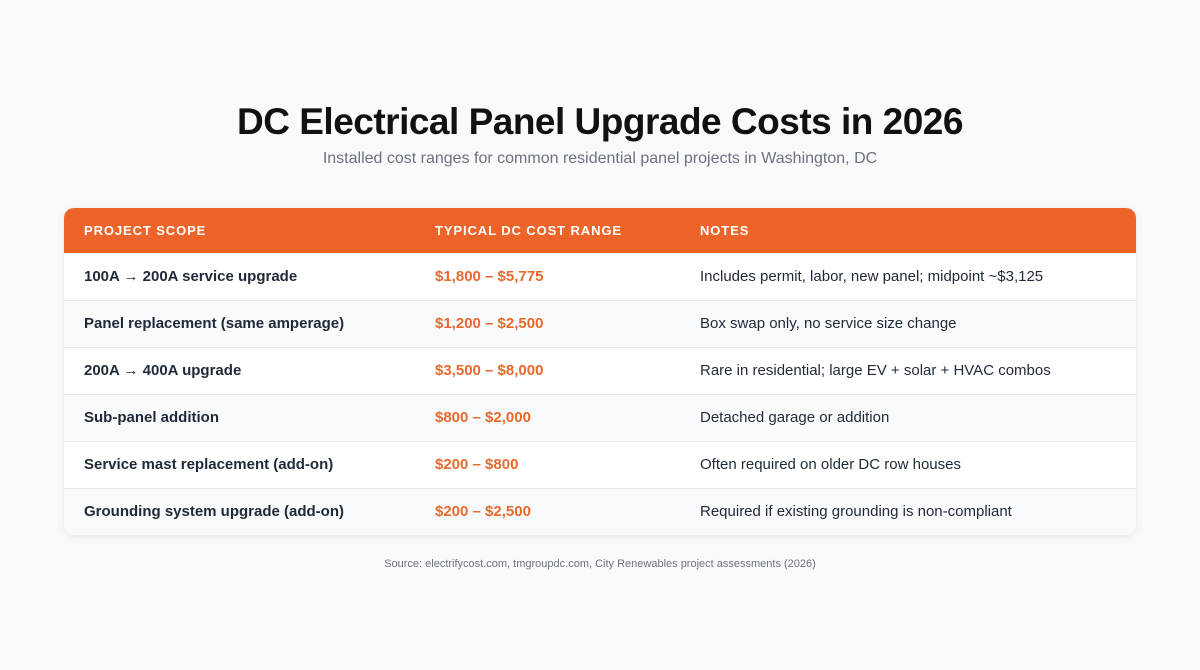  I want to click on cost-range-cell: $1,800 – $5,775, so click(489, 276).